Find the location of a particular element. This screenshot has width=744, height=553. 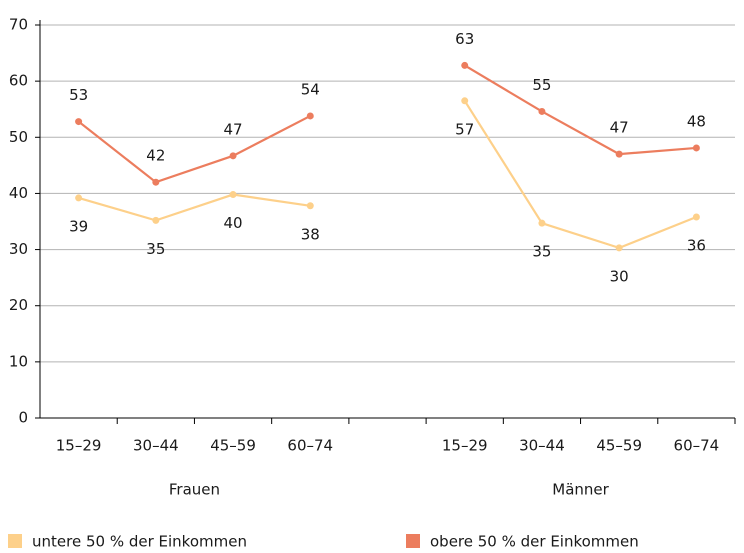

data-label: 55 is located at coordinates (541, 85).